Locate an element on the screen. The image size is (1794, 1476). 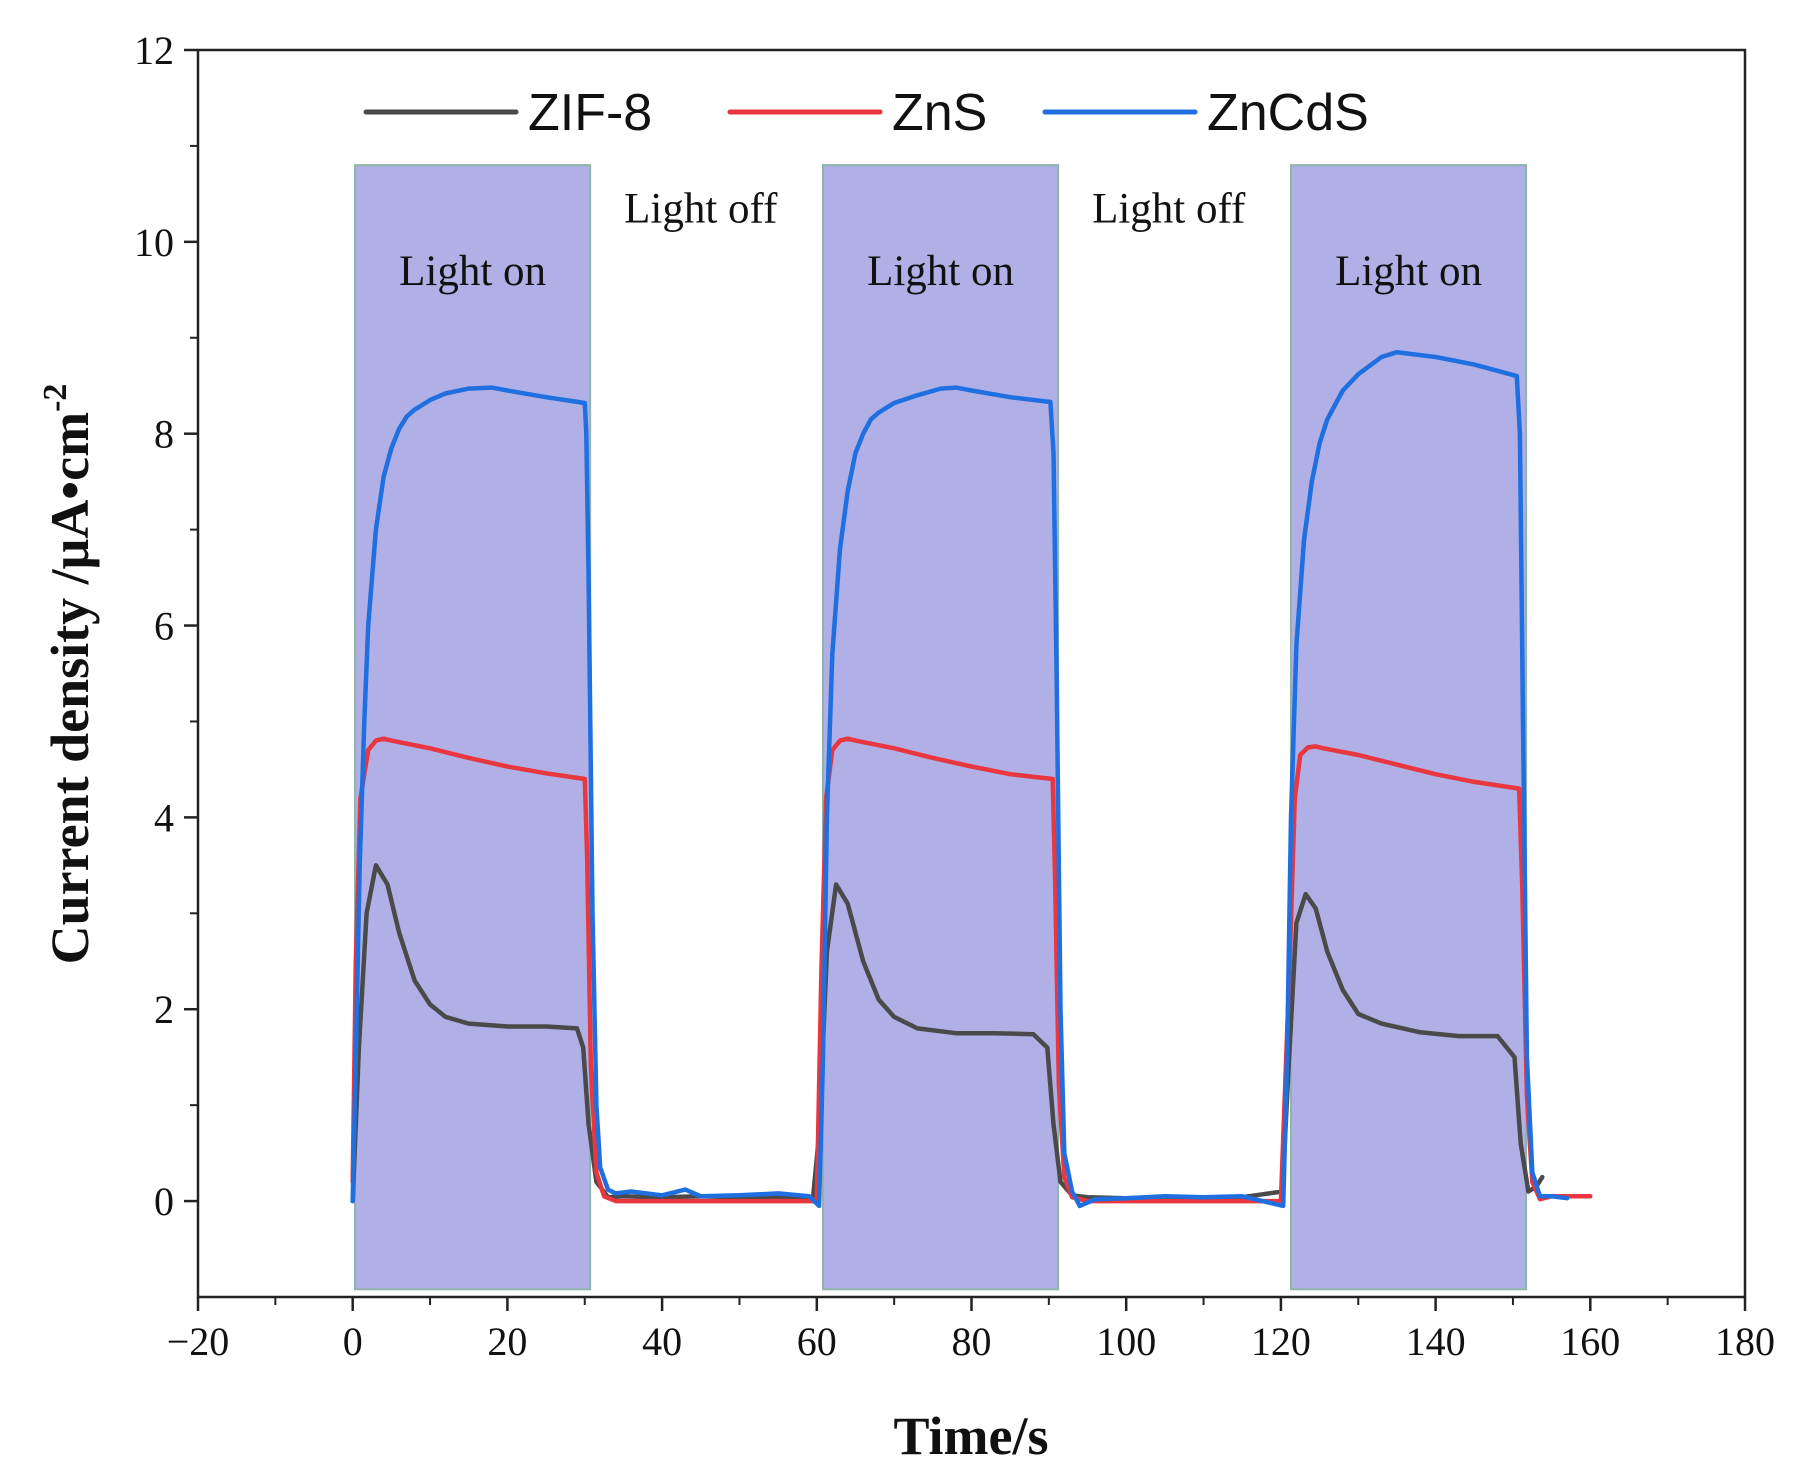
y-axis-ticks: 0 2 4 6 8 10 12 is located at coordinates (166, 626).